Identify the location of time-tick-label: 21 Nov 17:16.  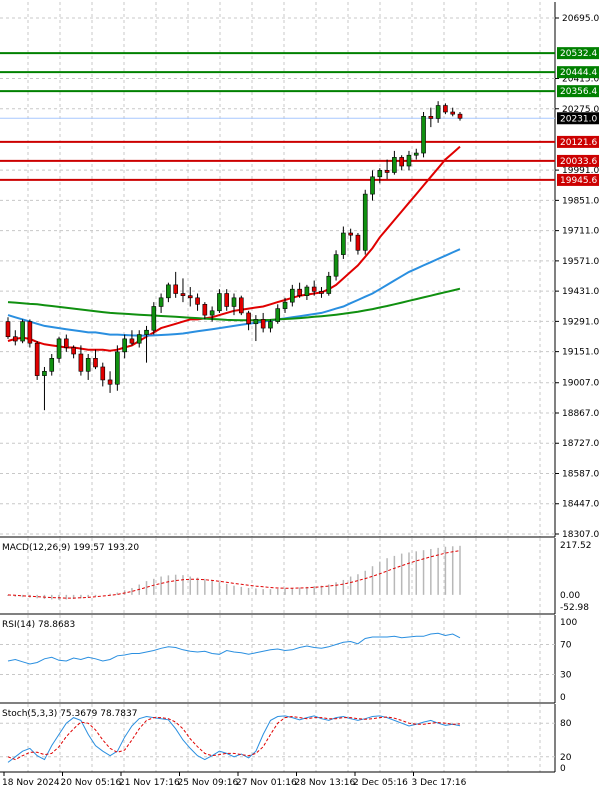
(149, 783).